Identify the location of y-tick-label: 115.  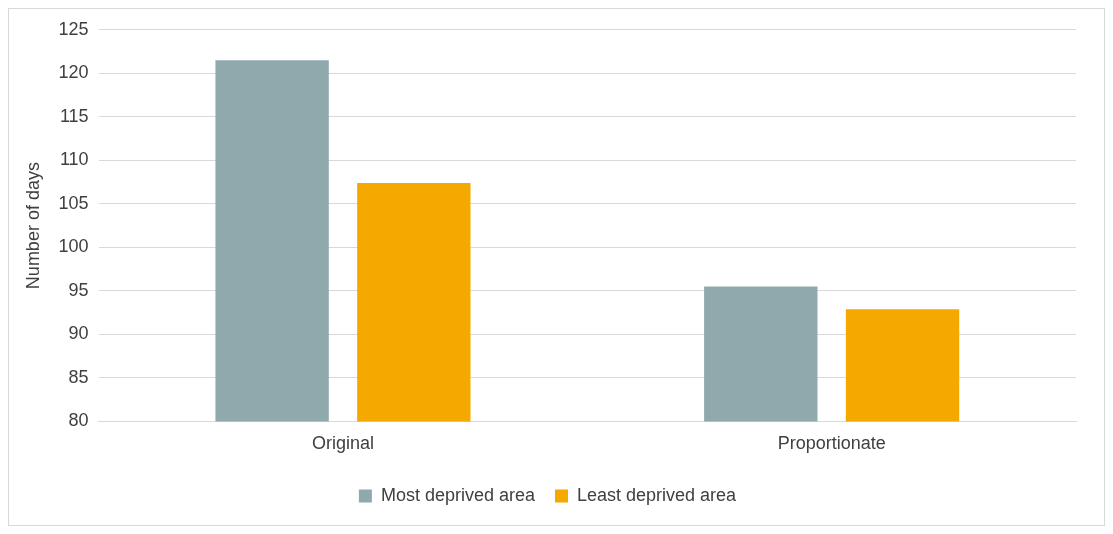
(74, 115).